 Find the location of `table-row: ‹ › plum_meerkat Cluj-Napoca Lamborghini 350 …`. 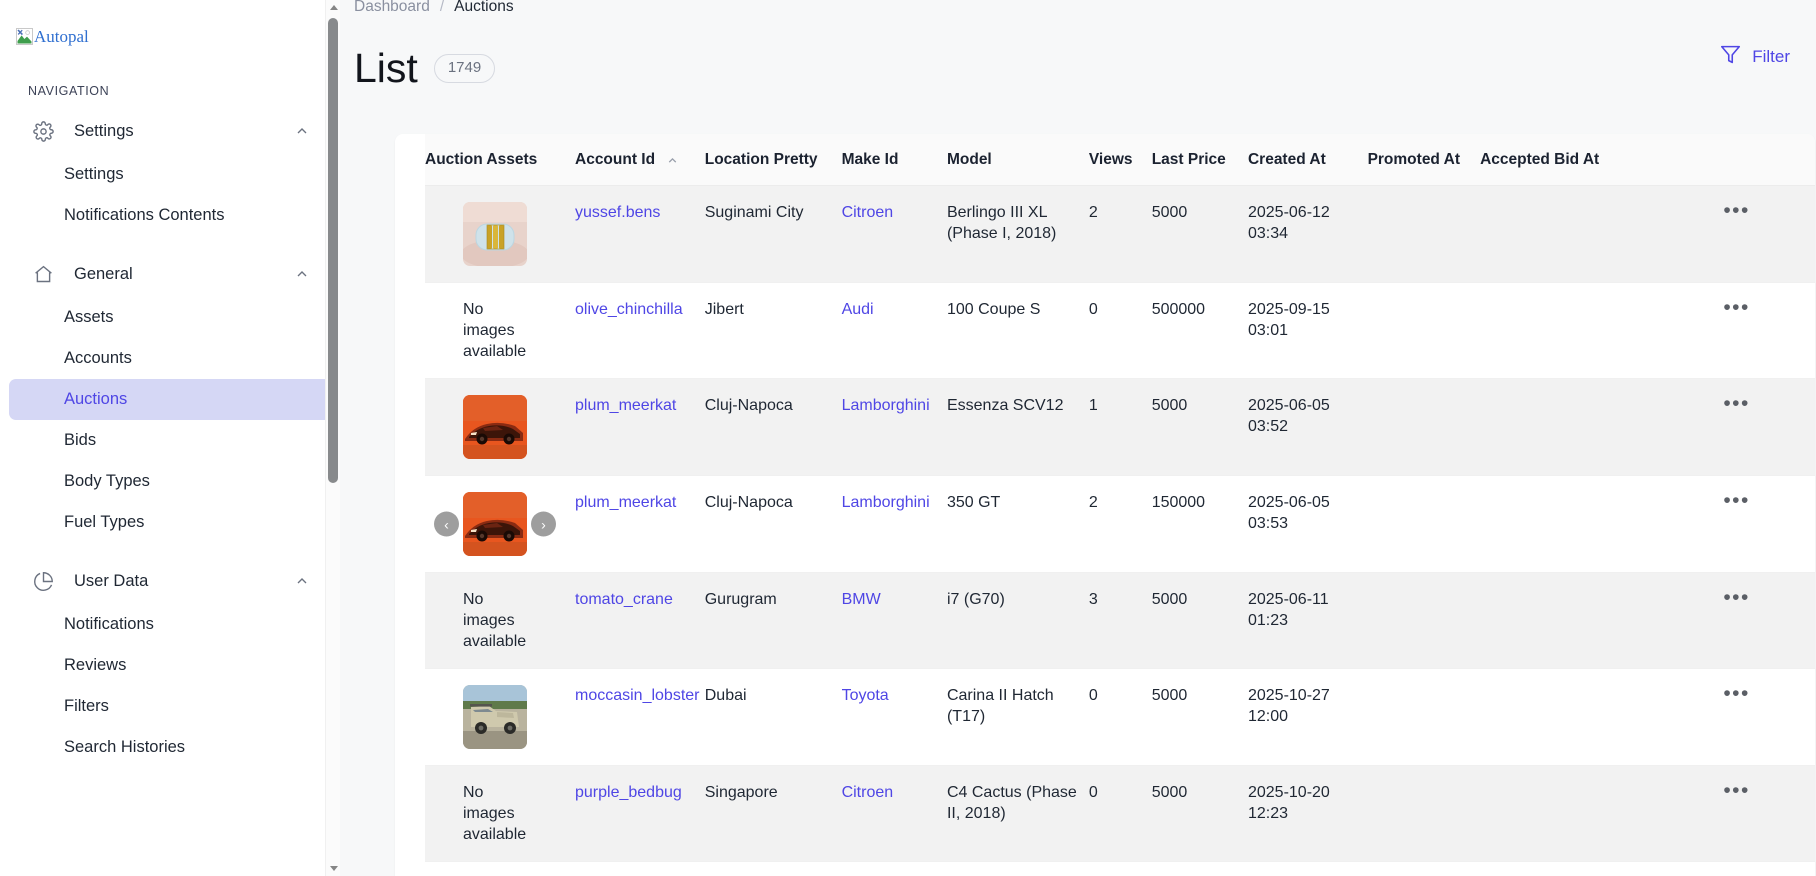

table-row: ‹ › plum_meerkat Cluj-Napoca Lamborghini 350 … is located at coordinates (1120, 524).